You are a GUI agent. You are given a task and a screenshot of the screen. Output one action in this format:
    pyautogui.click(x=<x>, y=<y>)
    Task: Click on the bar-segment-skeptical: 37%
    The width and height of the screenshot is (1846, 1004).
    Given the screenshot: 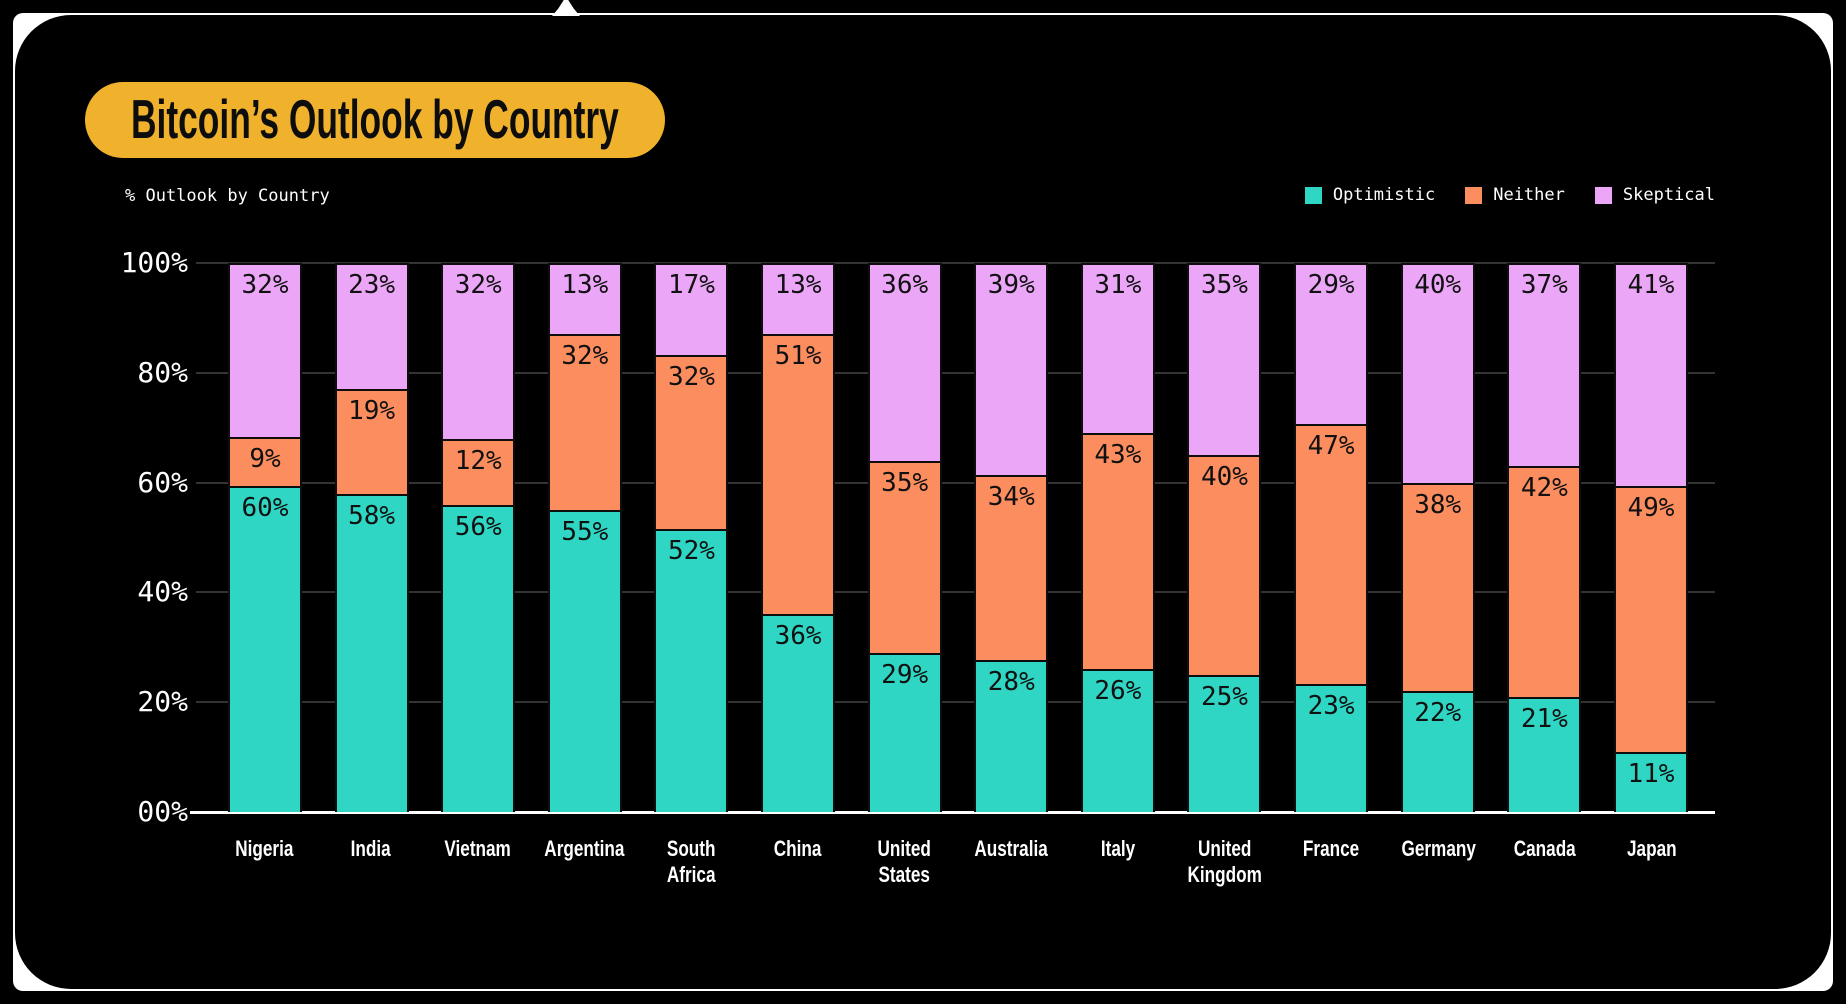 What is the action you would take?
    pyautogui.click(x=1544, y=365)
    